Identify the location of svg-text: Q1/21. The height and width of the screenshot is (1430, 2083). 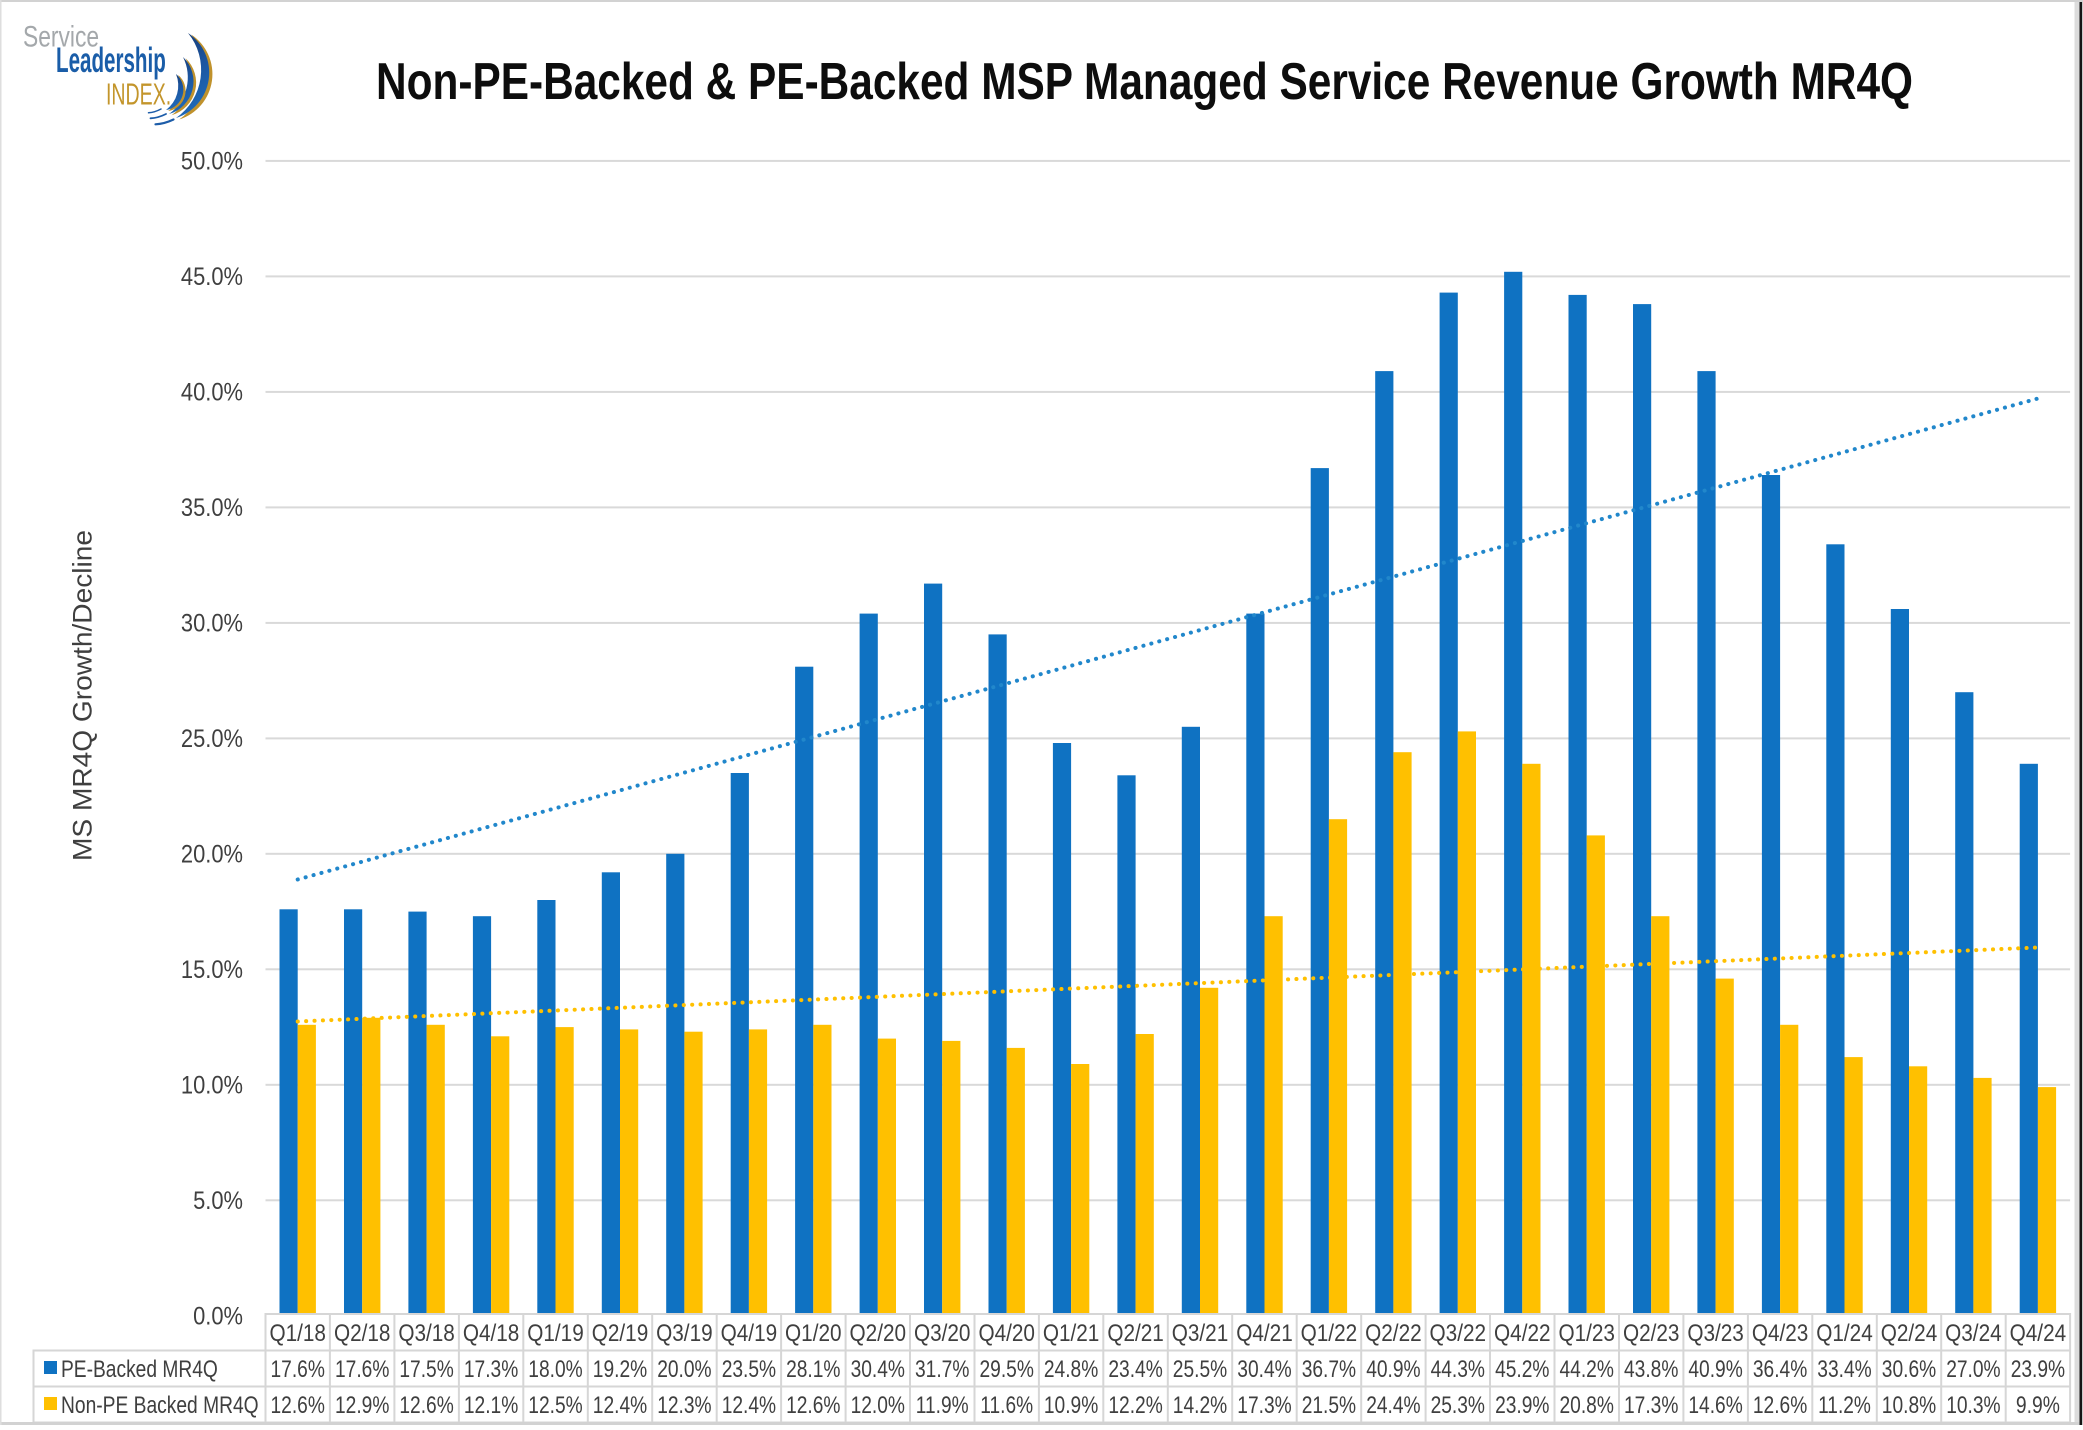
(1071, 1333).